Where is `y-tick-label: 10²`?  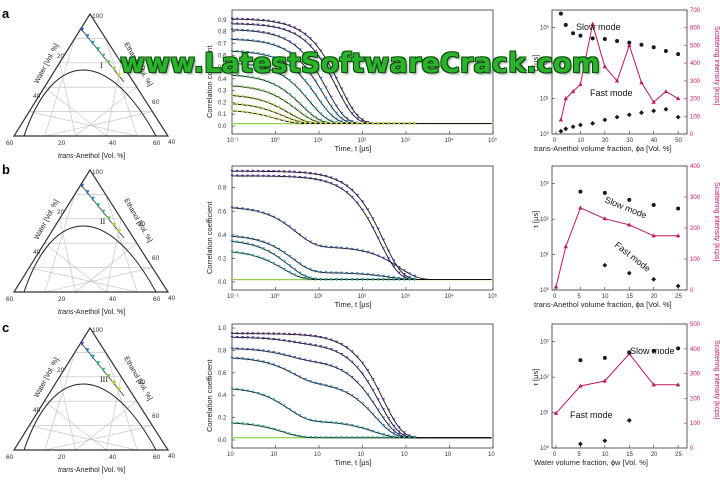 y-tick-label: 10² is located at coordinates (544, 378).